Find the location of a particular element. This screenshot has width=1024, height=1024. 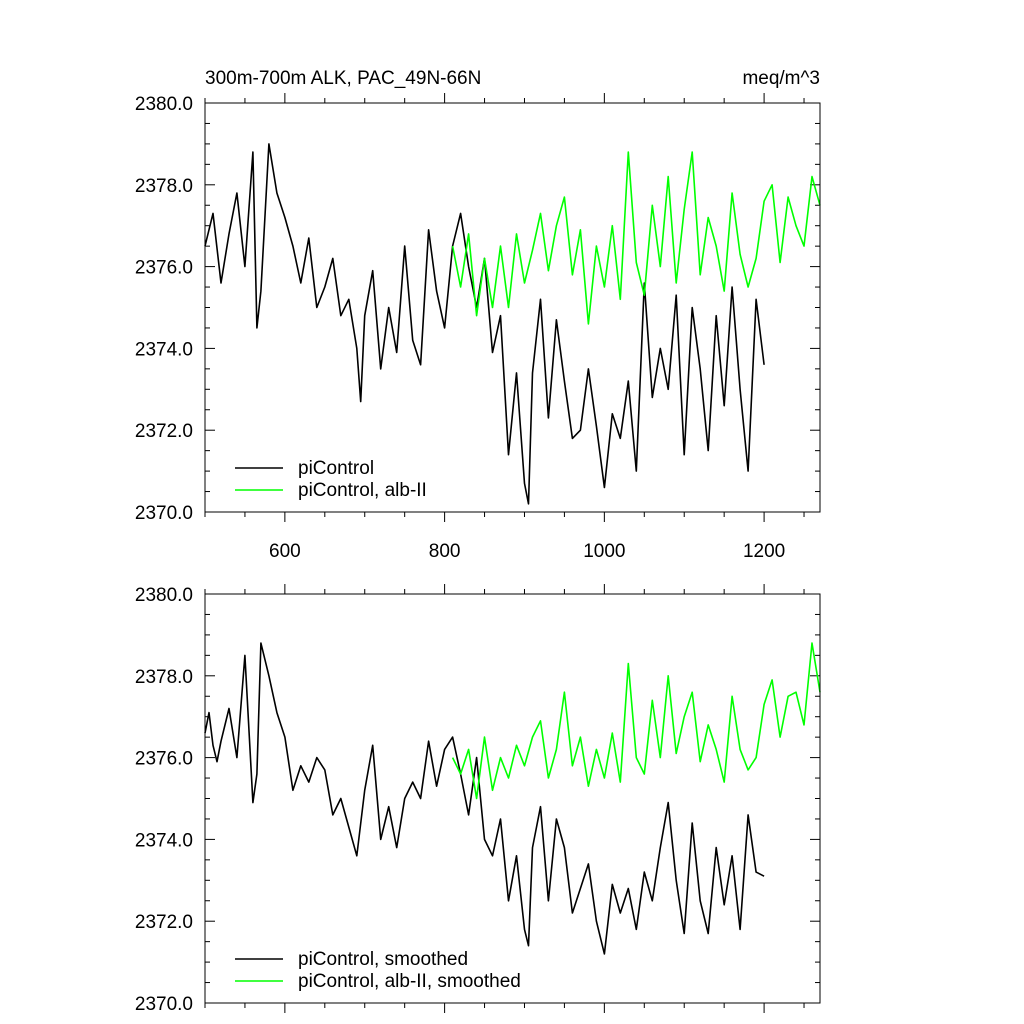

bottom-panel-tick-labels: 2370.0 2372.0 2374.0 2376.0 2378.0 2380.0 is located at coordinates (164, 800).